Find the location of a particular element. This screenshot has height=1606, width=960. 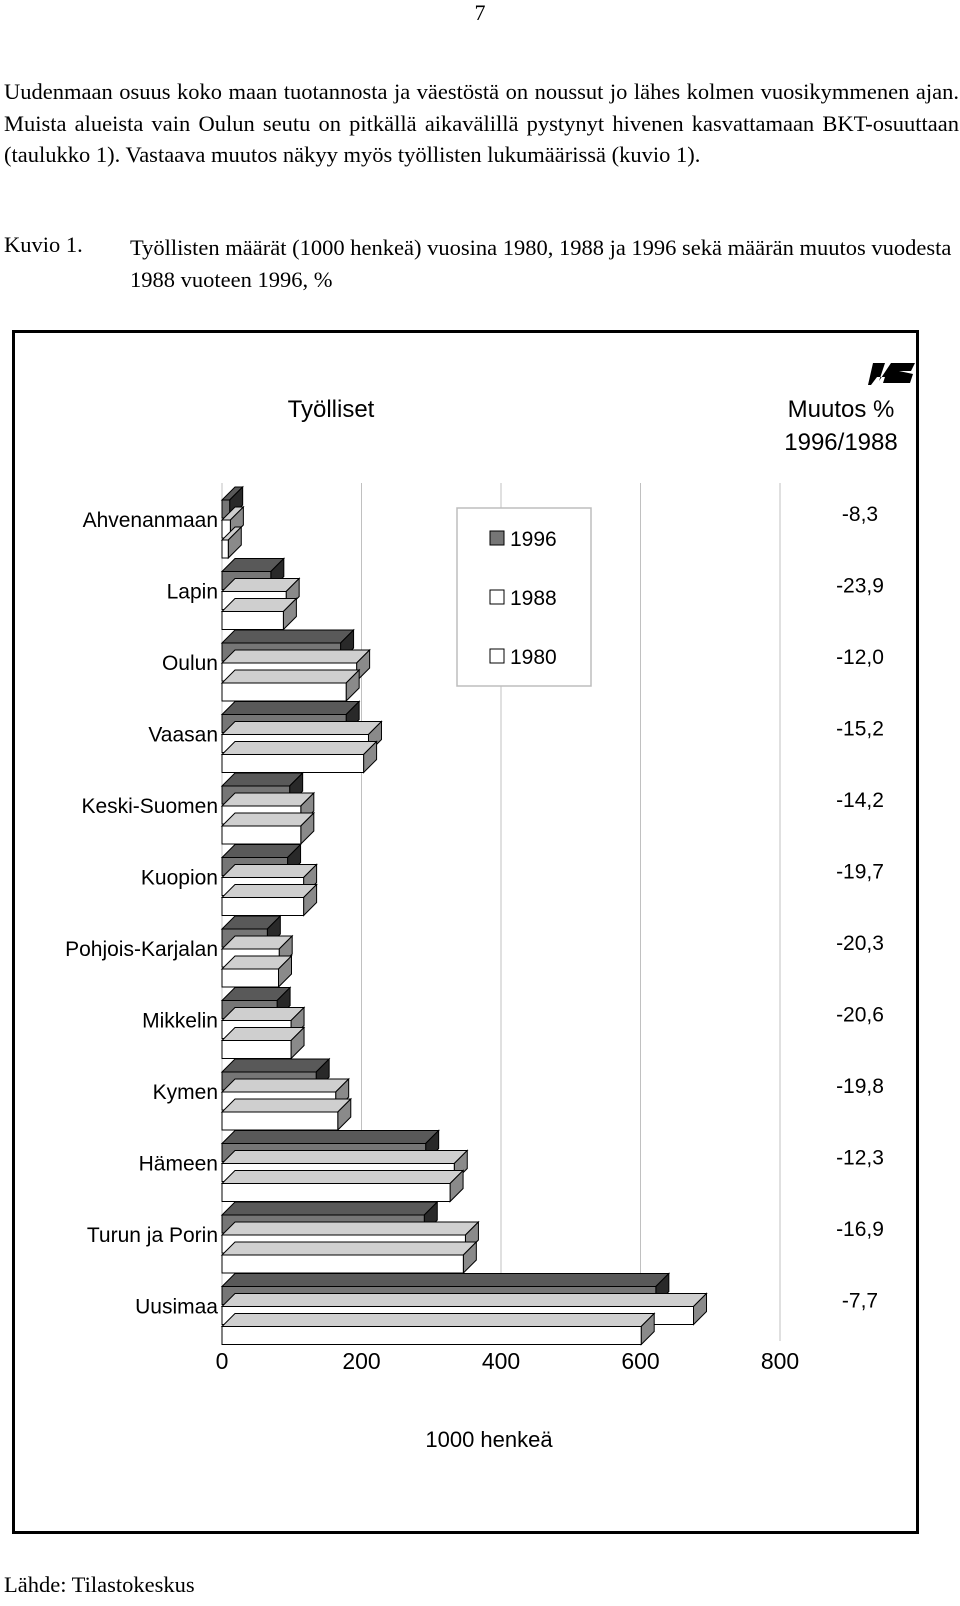

x-tick-label: 200 is located at coordinates (361, 1361).